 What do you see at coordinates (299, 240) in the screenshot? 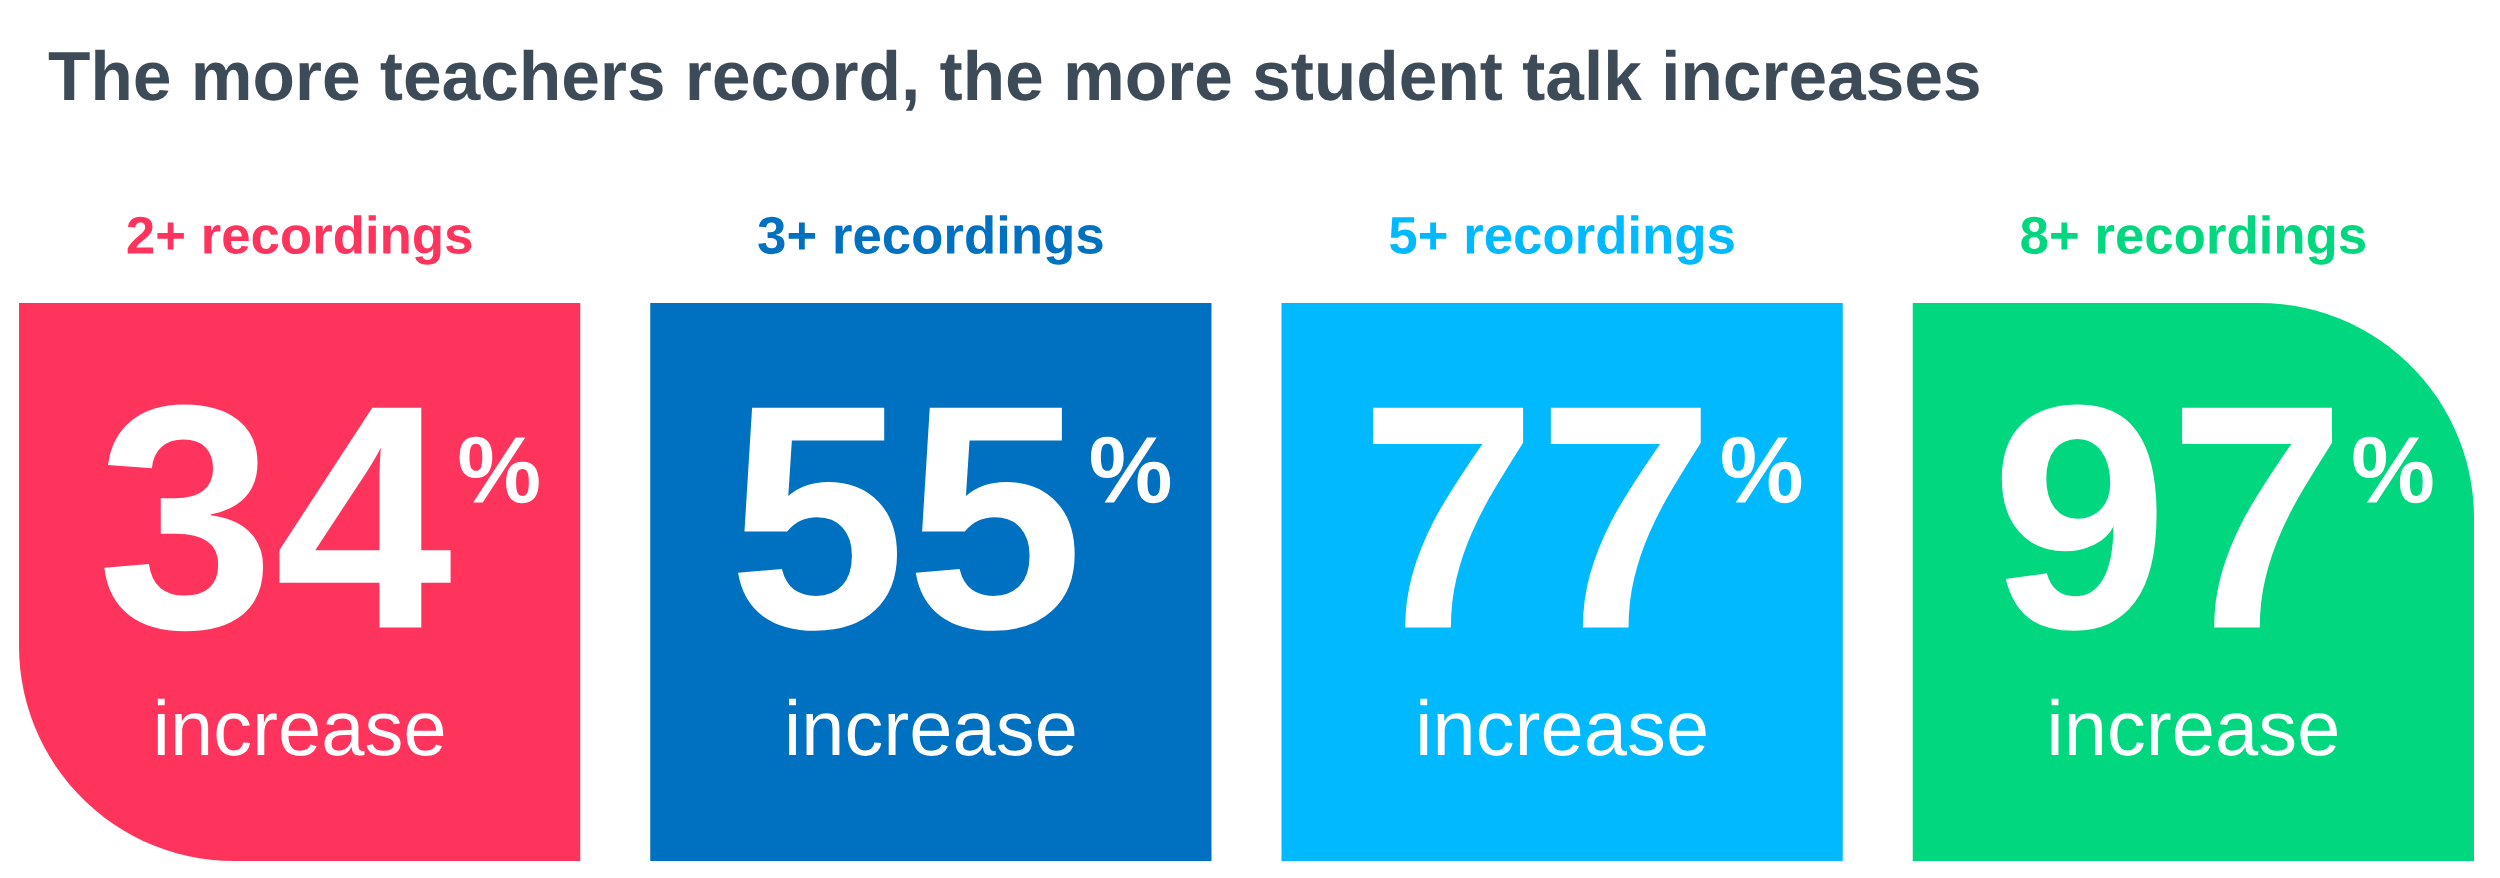
I see `category-label: 2+ recordings` at bounding box center [299, 240].